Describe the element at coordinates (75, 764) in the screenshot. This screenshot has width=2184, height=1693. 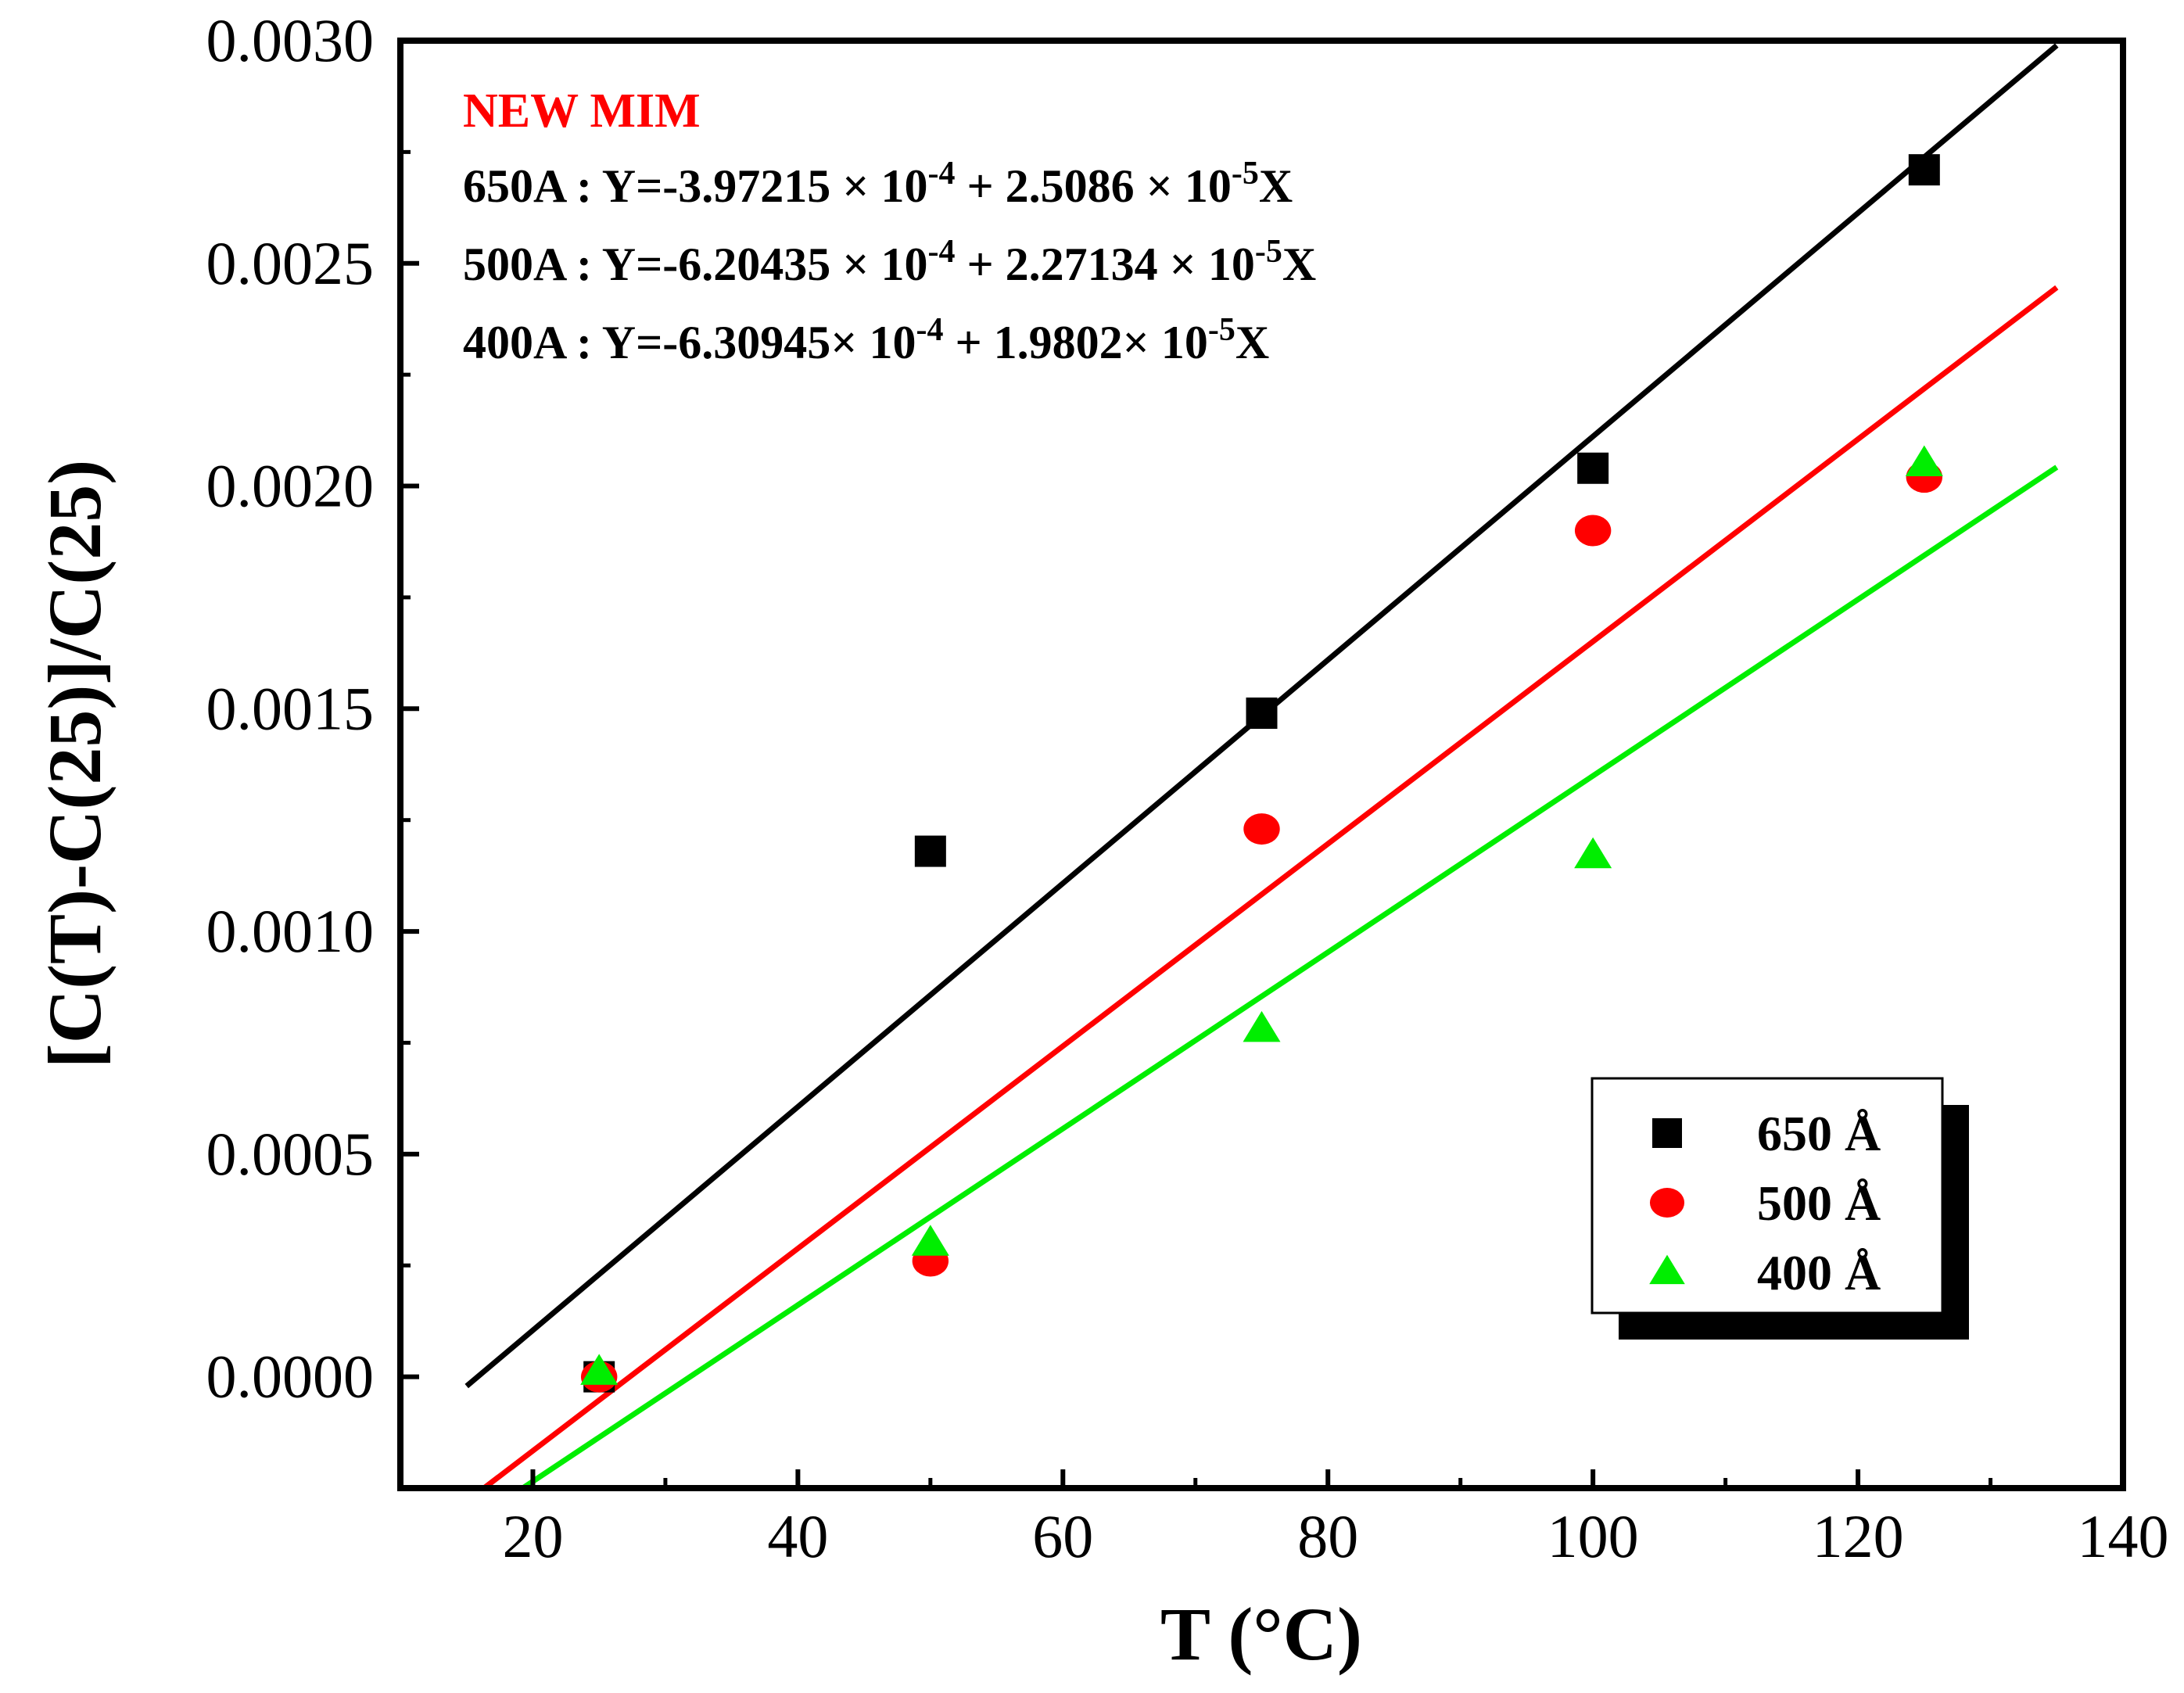
I see `y-axis-title: [C(T)-C(25)]/C(25)` at that location.